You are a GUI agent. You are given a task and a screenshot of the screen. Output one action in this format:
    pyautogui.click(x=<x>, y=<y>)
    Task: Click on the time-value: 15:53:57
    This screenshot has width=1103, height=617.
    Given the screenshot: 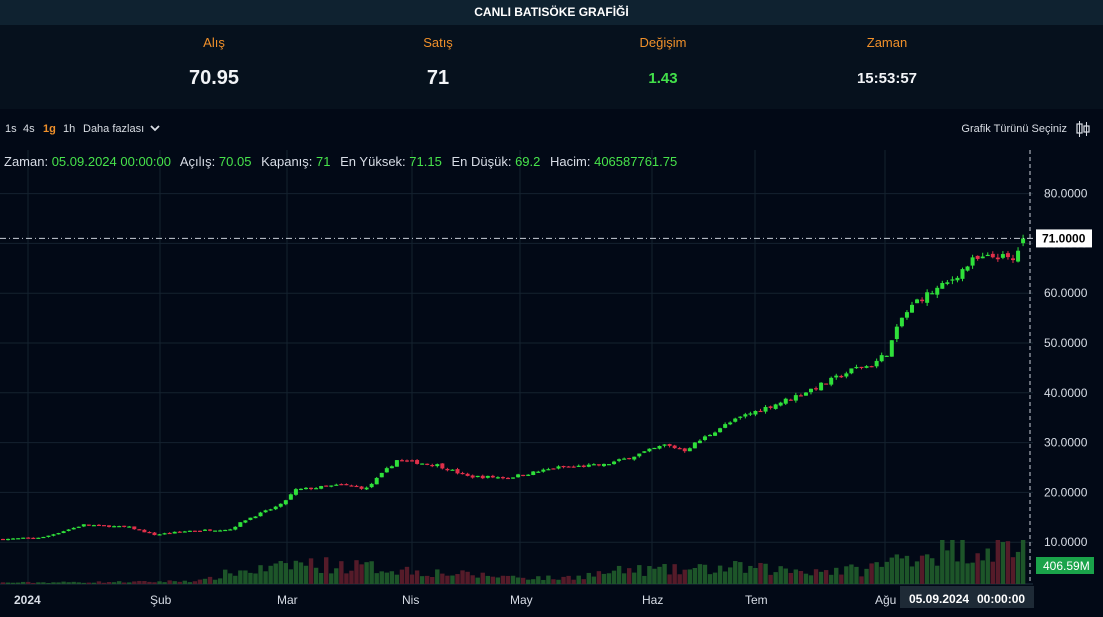 What is the action you would take?
    pyautogui.click(x=887, y=78)
    